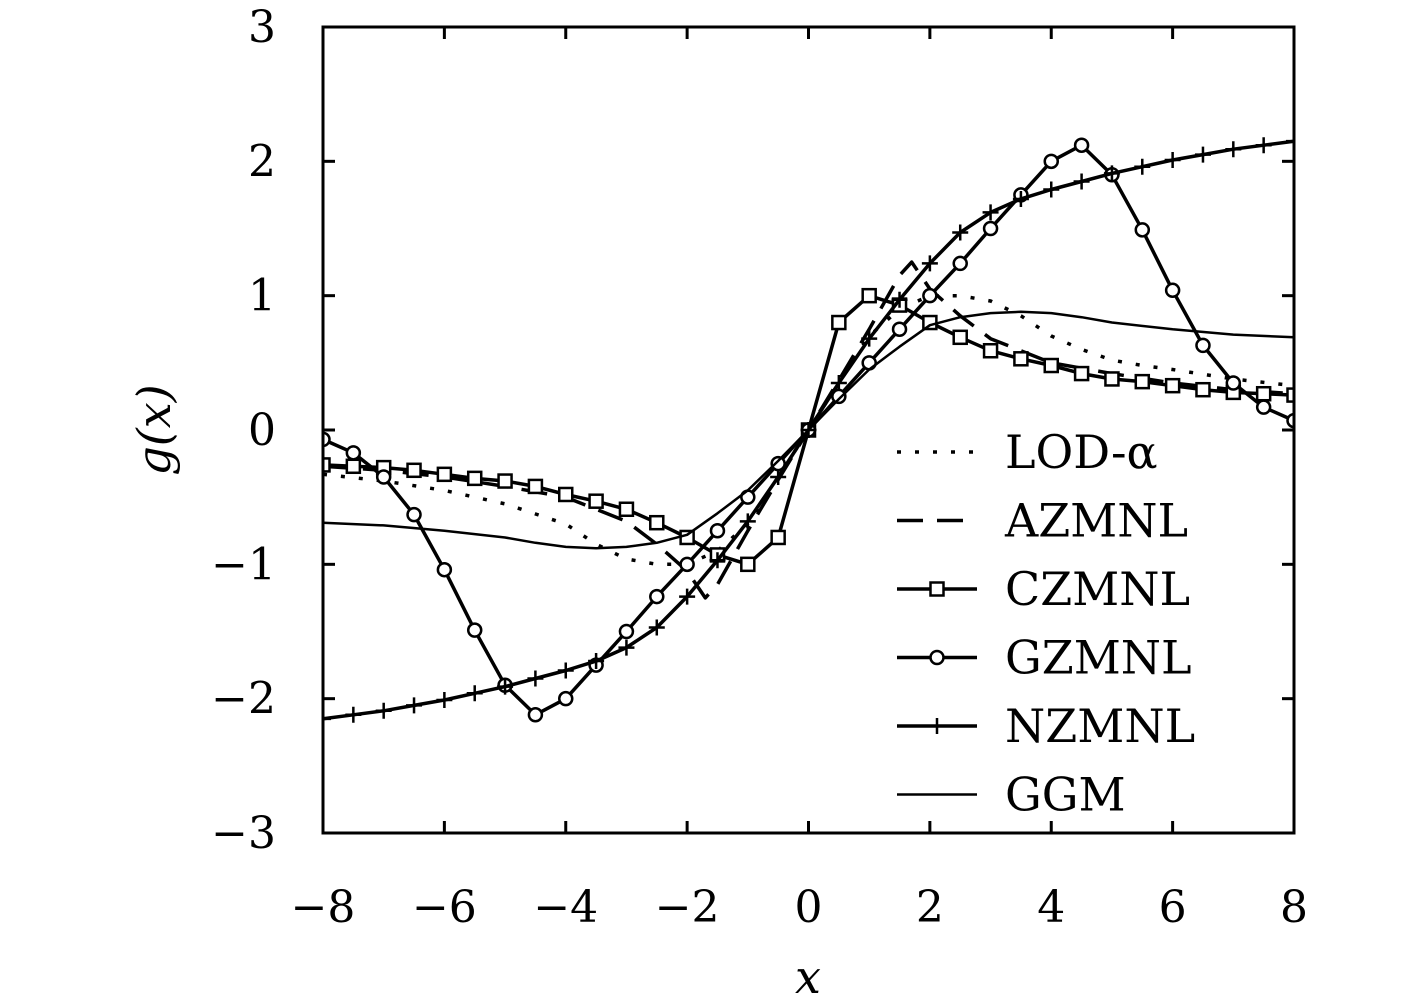 The width and height of the screenshot is (1417, 1003). Describe the element at coordinates (1051, 907) in the screenshot. I see `x-tick-label: 4` at that location.